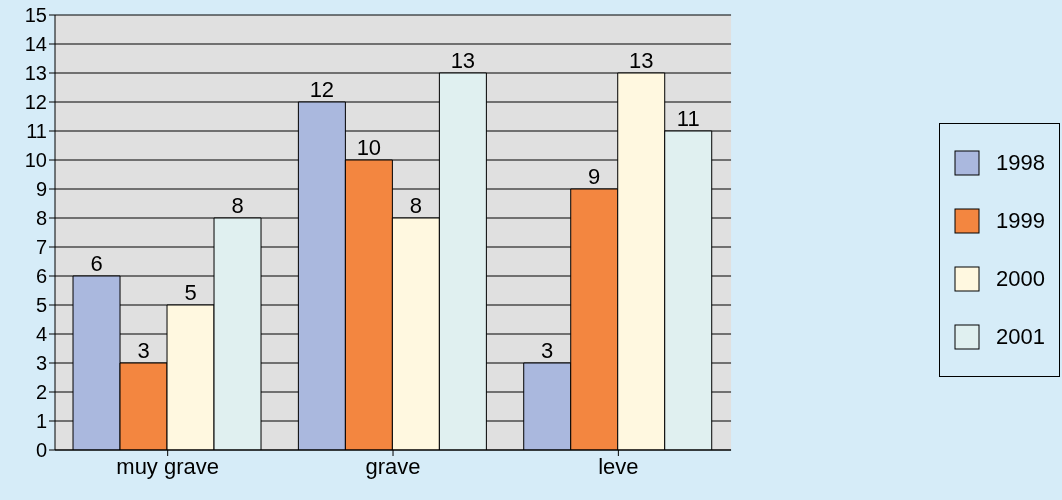 The width and height of the screenshot is (1062, 500). What do you see at coordinates (1020, 337) in the screenshot?
I see `legend-label: 2001` at bounding box center [1020, 337].